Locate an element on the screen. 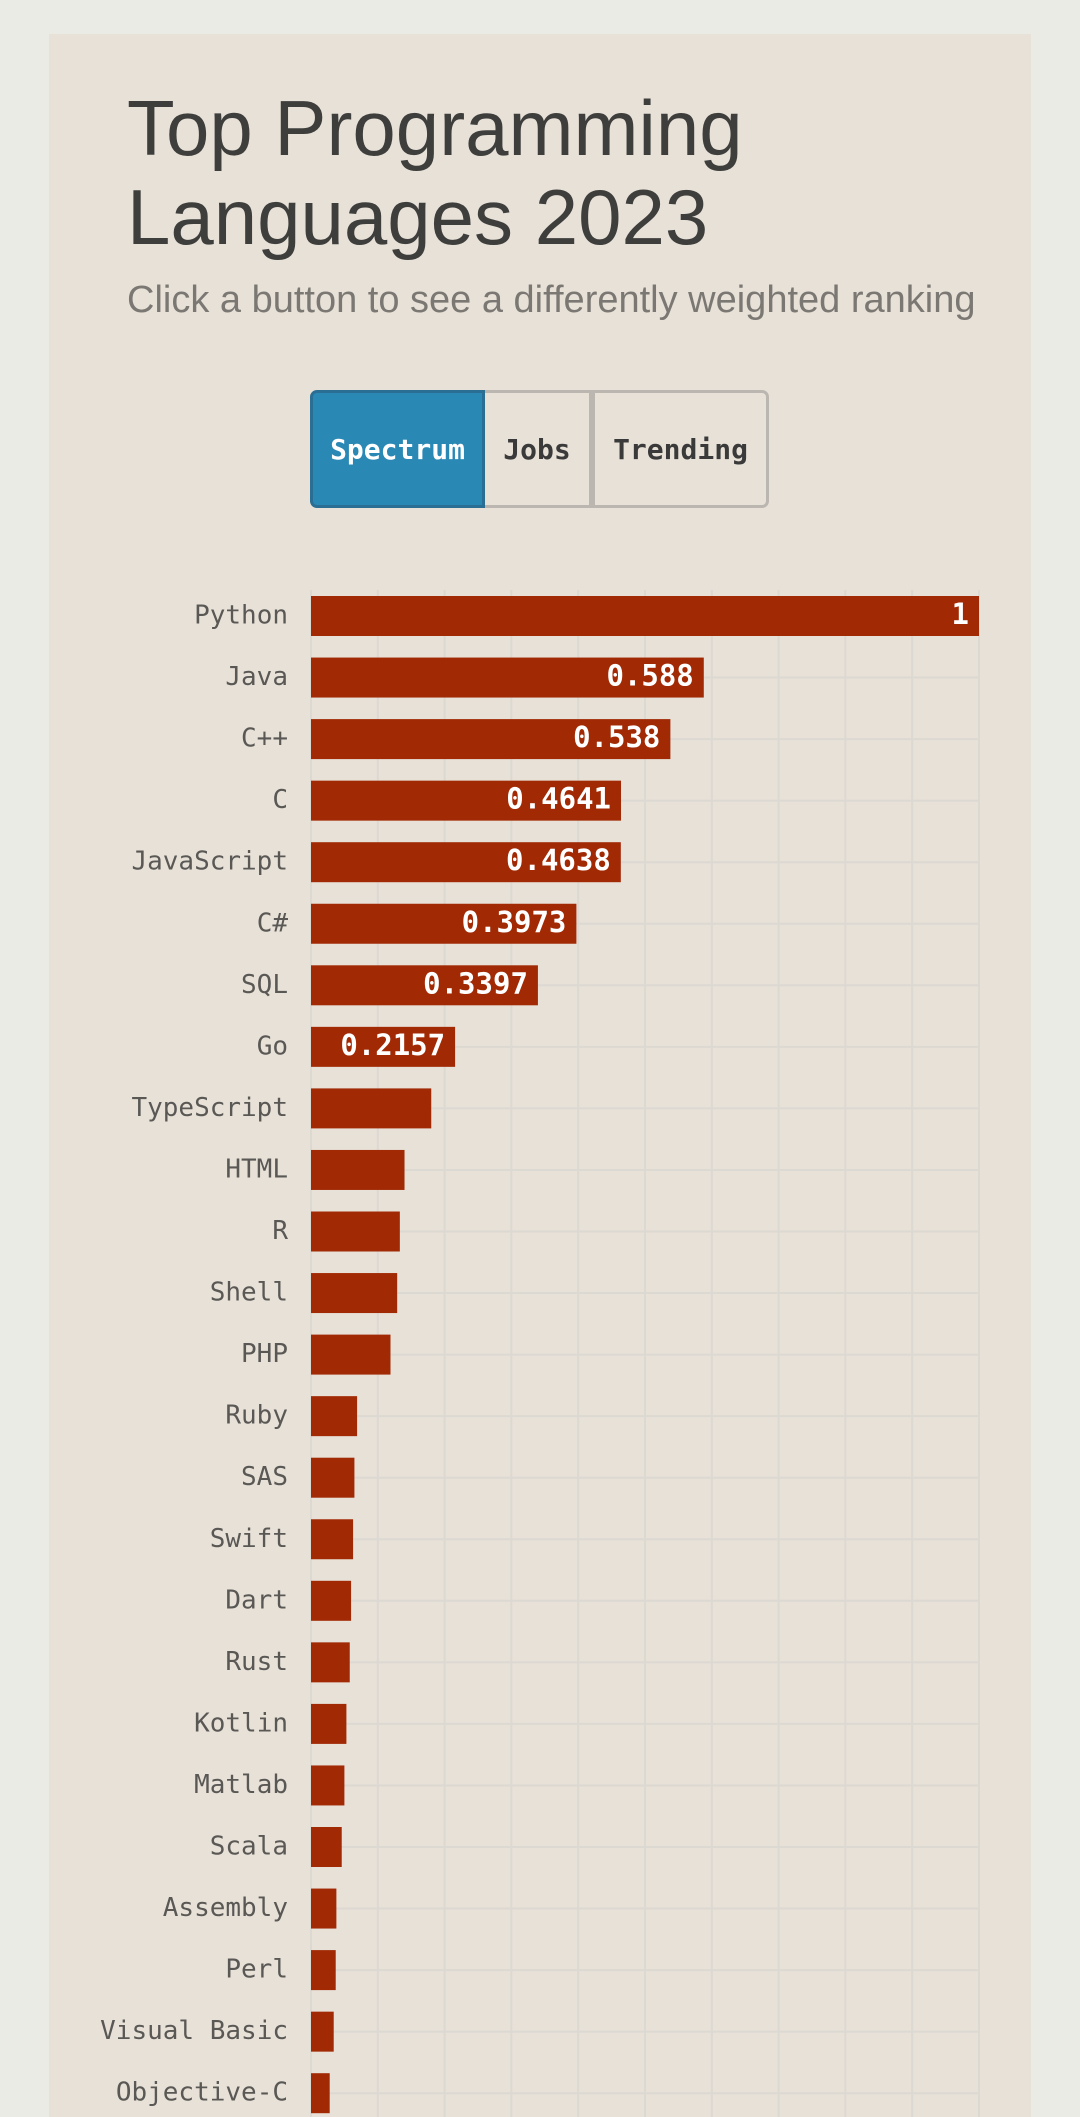 Image resolution: width=1080 pixels, height=2117 pixels. category-label: Shell is located at coordinates (249, 1293).